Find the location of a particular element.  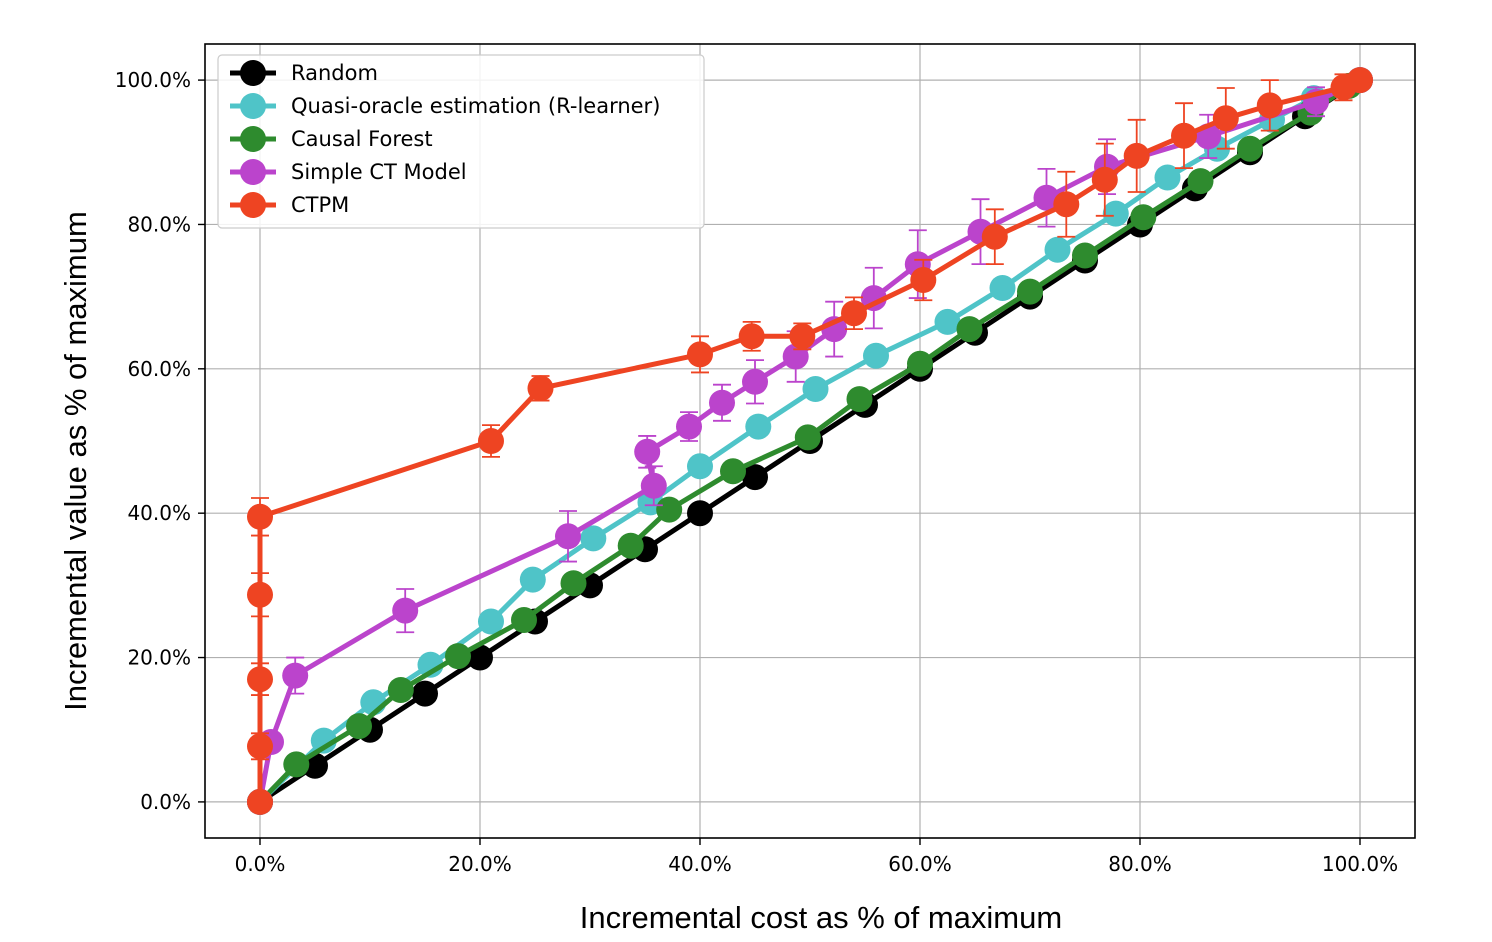

legend-box is located at coordinates (461, 141).